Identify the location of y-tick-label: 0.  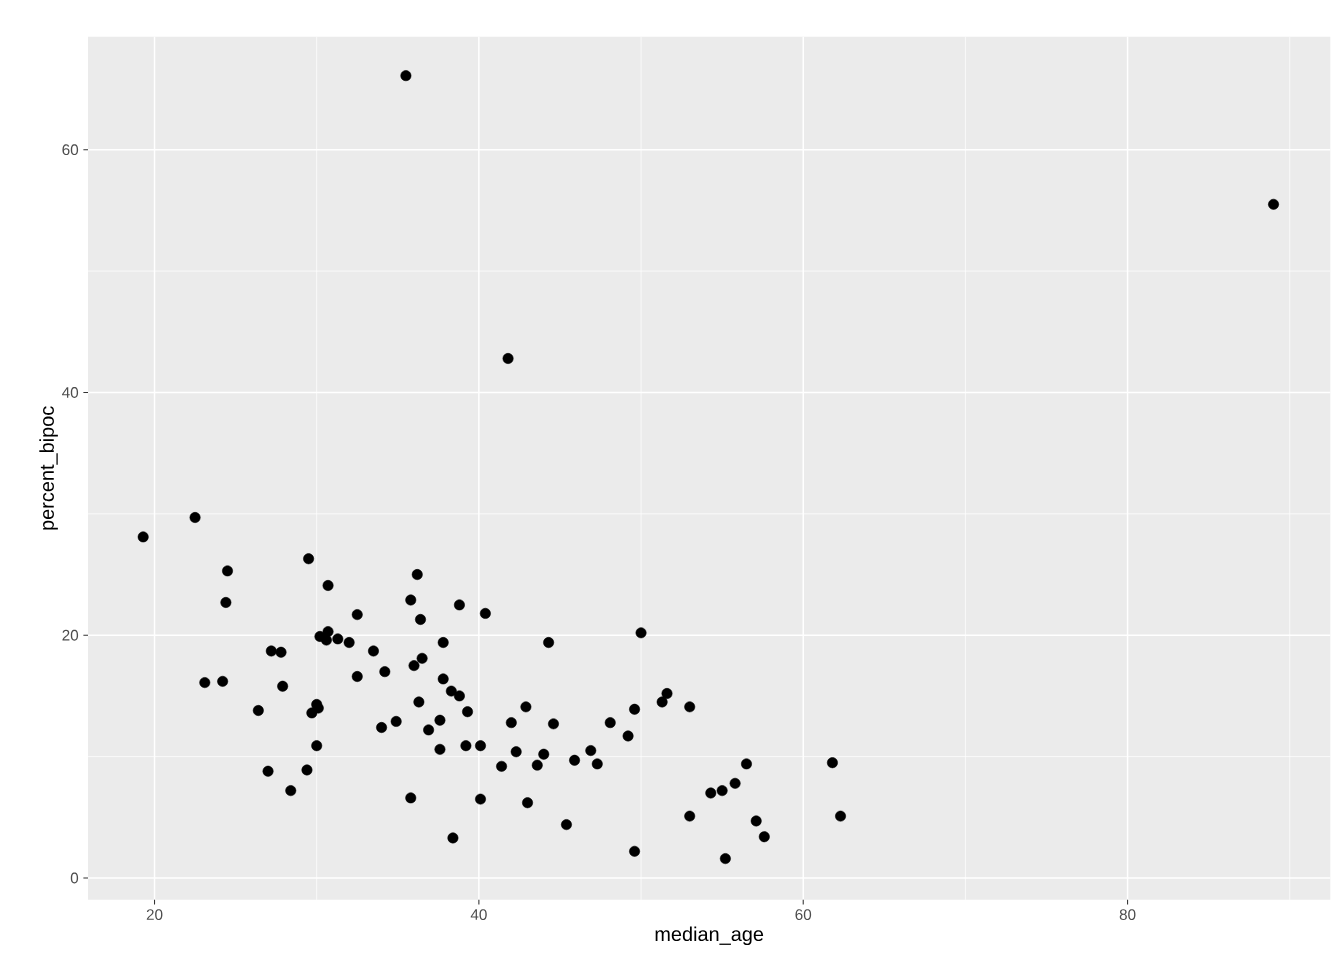
(74, 878).